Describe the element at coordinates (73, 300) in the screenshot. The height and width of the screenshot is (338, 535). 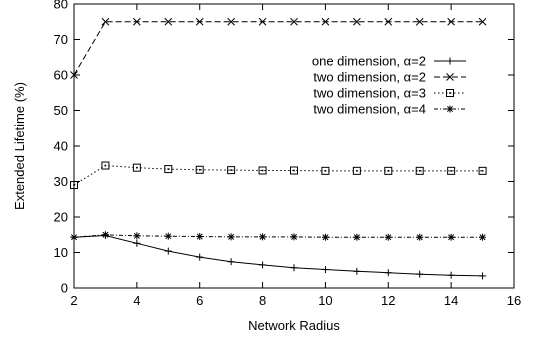
I see `x-tick-label: 2` at that location.